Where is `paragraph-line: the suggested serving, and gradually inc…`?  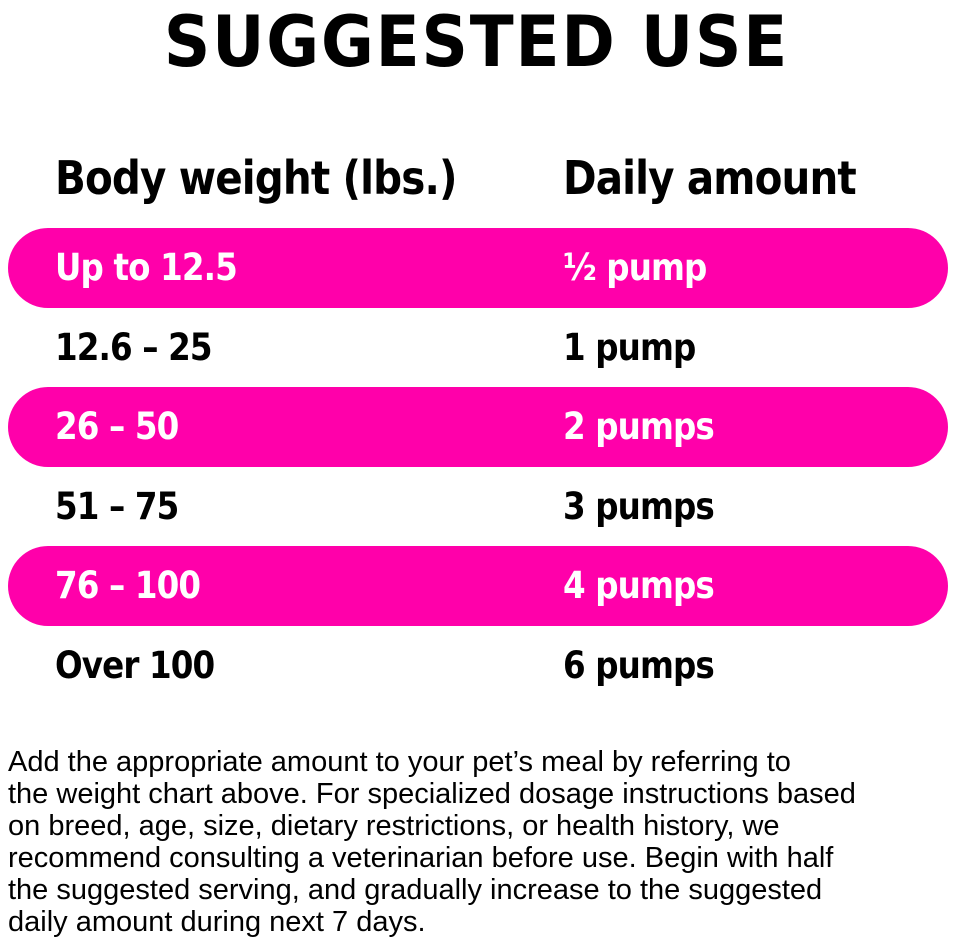 paragraph-line: the suggested serving, and gradually inc… is located at coordinates (415, 890).